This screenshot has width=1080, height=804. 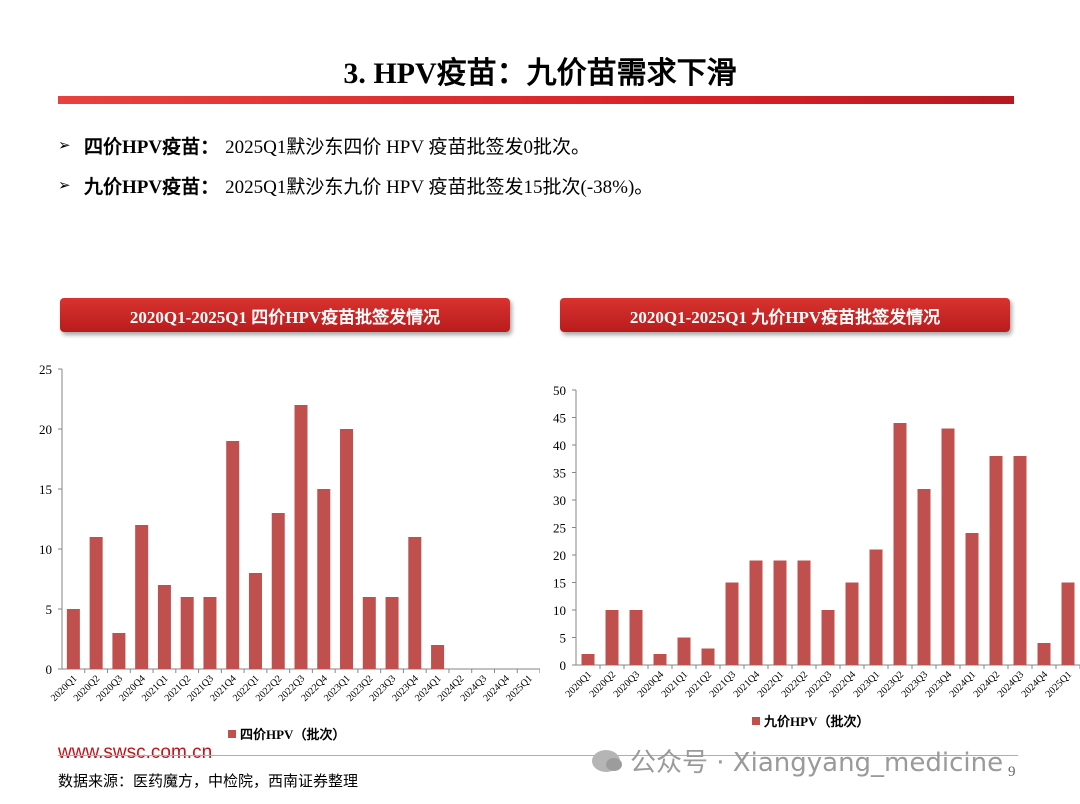 What do you see at coordinates (285, 315) in the screenshot?
I see `chart1-title: 2020Q1-2025Q1 四价HPV疫苗批签发情况` at bounding box center [285, 315].